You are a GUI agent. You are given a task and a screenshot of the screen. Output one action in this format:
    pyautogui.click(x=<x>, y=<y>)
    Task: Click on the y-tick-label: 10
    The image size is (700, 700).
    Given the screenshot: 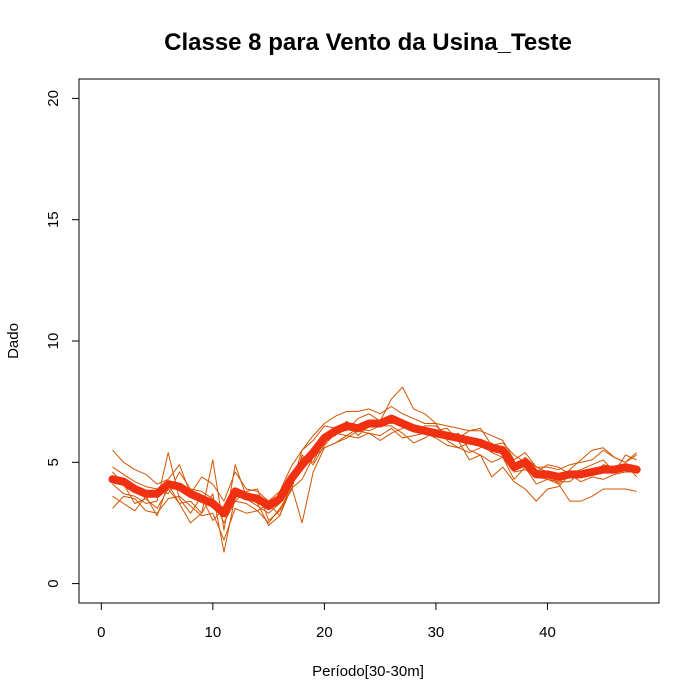 What is the action you would take?
    pyautogui.click(x=53, y=341)
    